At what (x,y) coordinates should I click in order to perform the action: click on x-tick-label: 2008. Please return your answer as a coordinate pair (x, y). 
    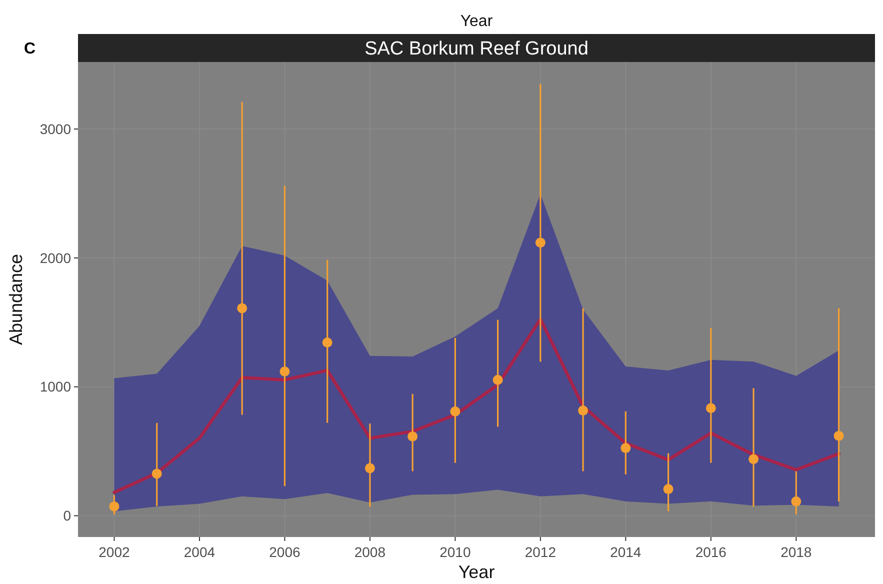
    Looking at the image, I should click on (370, 552).